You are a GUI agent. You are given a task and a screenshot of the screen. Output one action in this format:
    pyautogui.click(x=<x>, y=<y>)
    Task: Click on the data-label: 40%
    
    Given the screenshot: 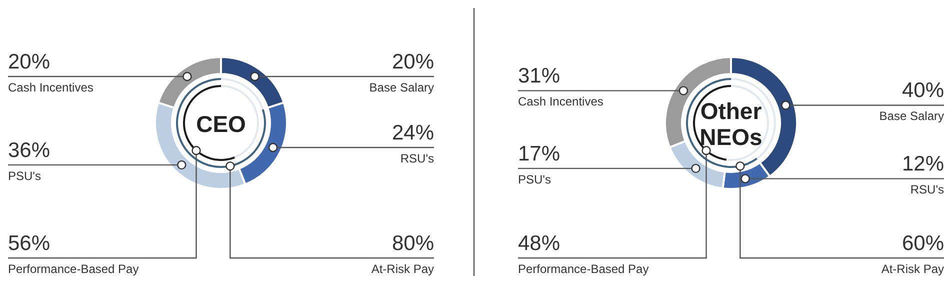 What is the action you would take?
    pyautogui.click(x=923, y=90)
    